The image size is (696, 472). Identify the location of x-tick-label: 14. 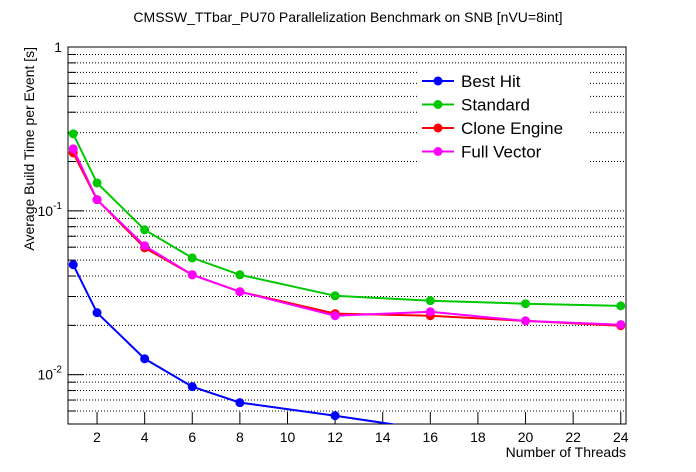
(383, 437).